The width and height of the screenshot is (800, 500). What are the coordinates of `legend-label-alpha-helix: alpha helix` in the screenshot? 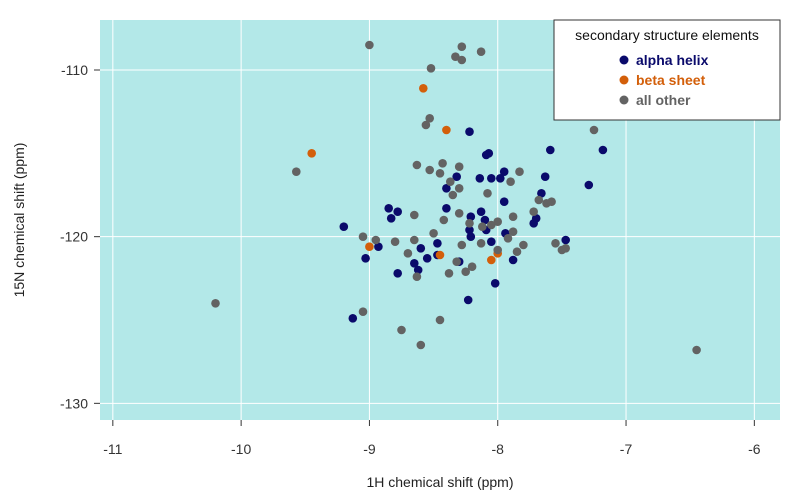 It's located at (672, 60).